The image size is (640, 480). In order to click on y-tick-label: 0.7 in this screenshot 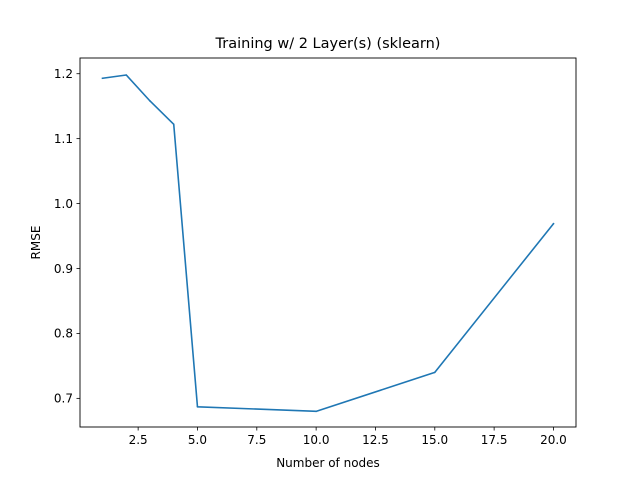, I will do `click(63, 399)`.